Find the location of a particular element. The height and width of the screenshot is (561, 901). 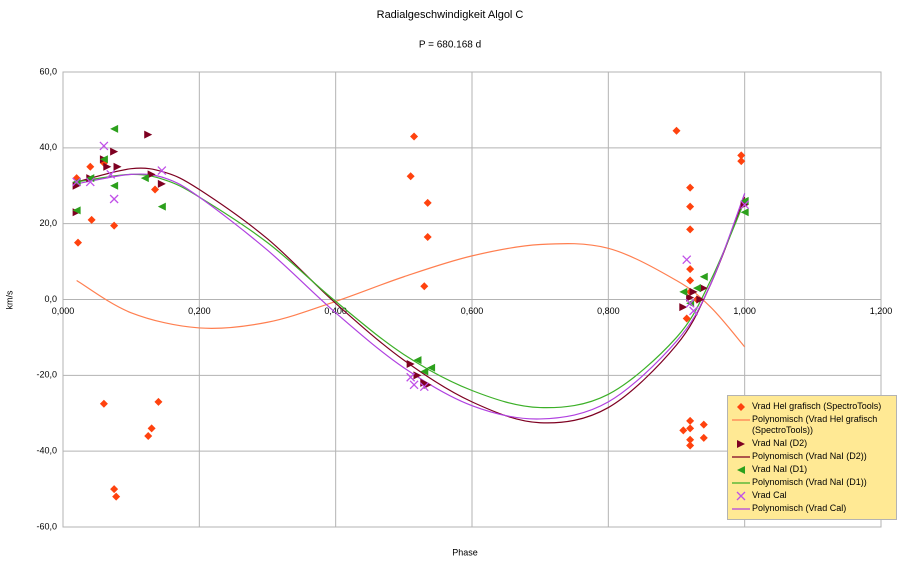

y-tick-label: 20,0 is located at coordinates (48, 223).